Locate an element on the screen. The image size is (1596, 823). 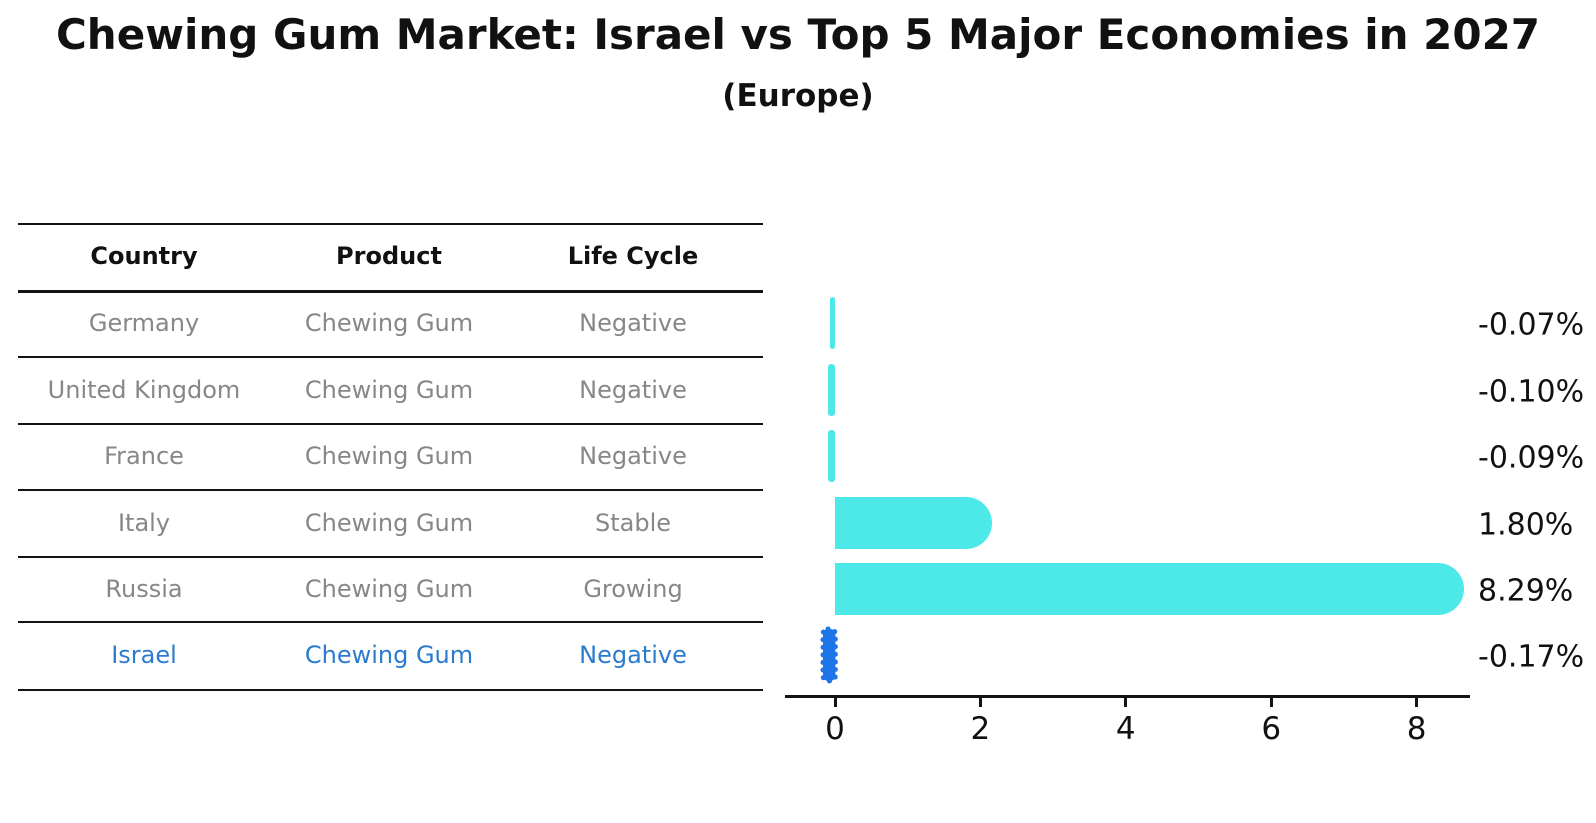
x-axis-tick-label: 8 is located at coordinates (1416, 729).